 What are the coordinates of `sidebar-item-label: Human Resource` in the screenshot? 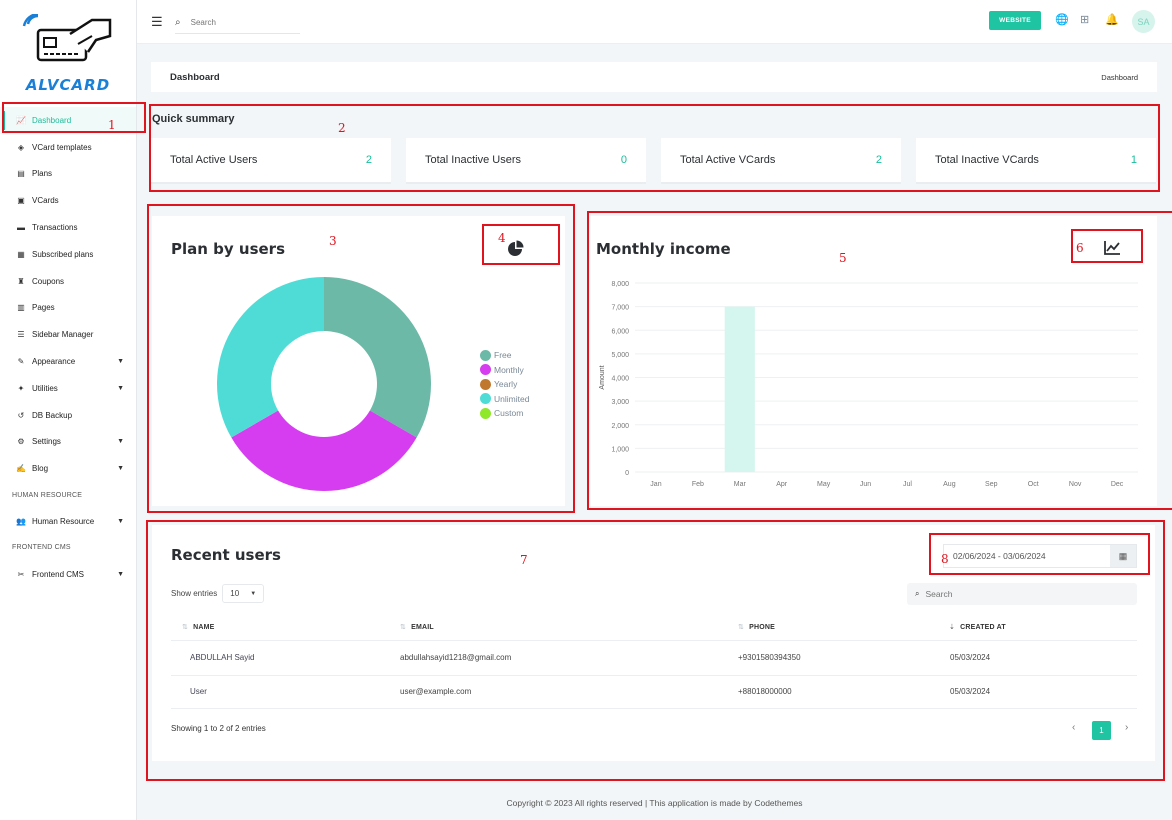 It's located at (63, 522).